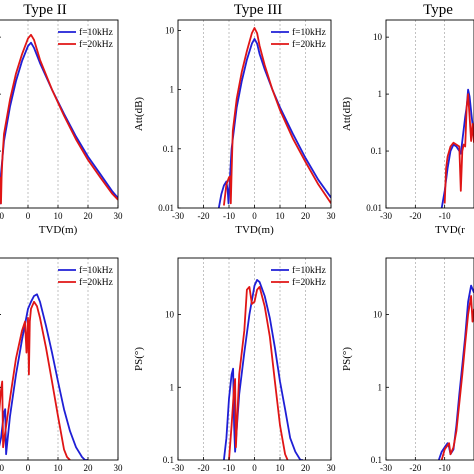  I want to click on chart-title: Type II, so click(45, 10).